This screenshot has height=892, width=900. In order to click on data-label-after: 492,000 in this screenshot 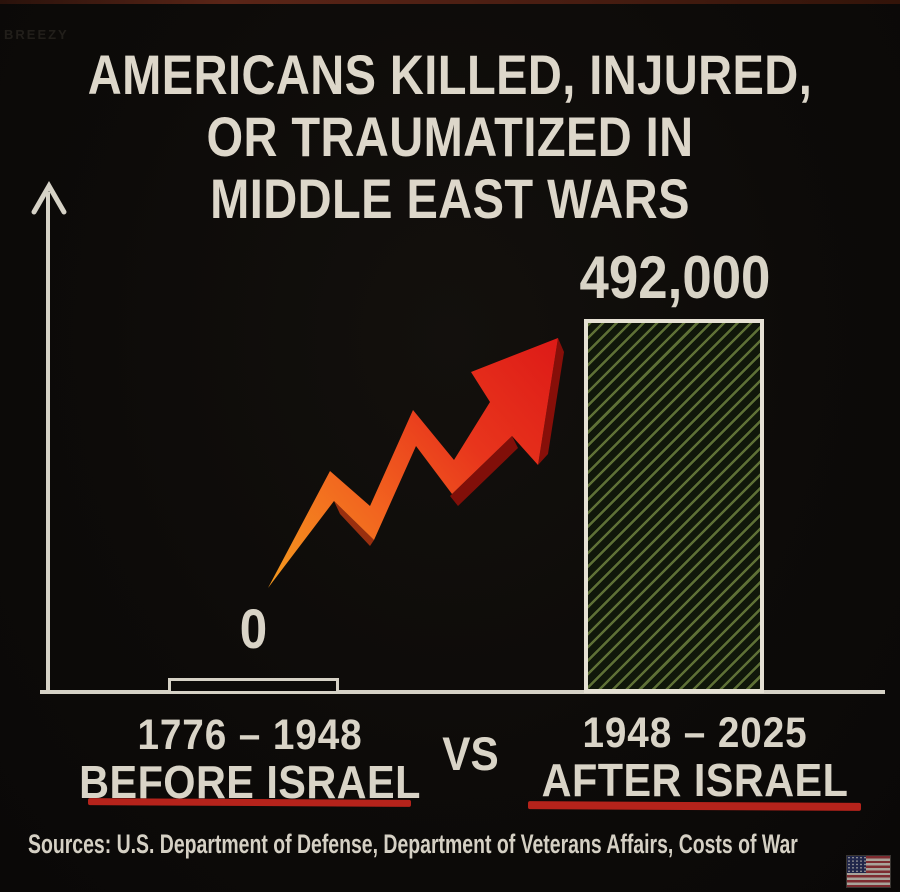, I will do `click(675, 277)`.